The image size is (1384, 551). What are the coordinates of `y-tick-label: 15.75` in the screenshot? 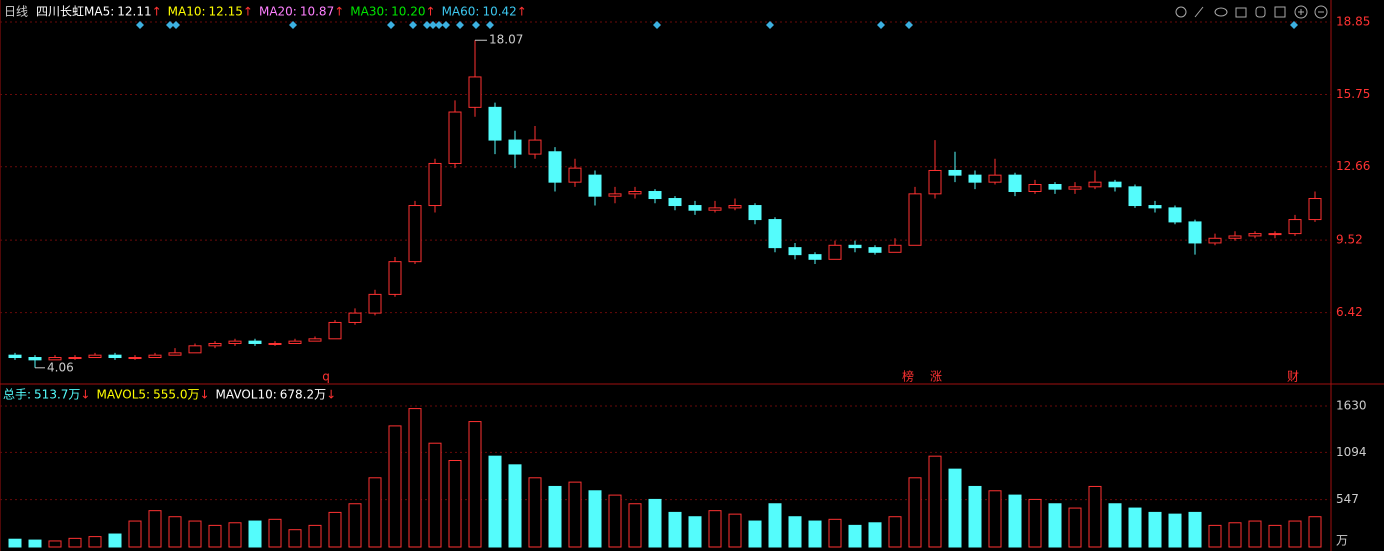 It's located at (1353, 94).